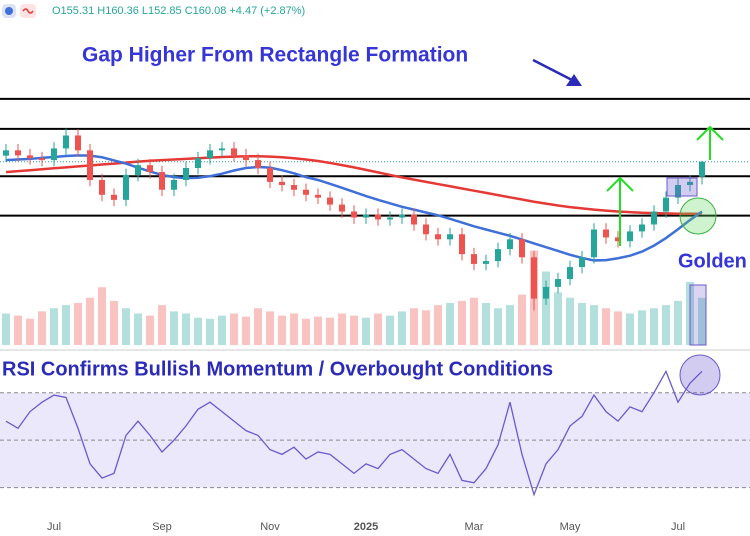  I want to click on chart-title: Gap Higher From Rectangle Formation, so click(275, 55).